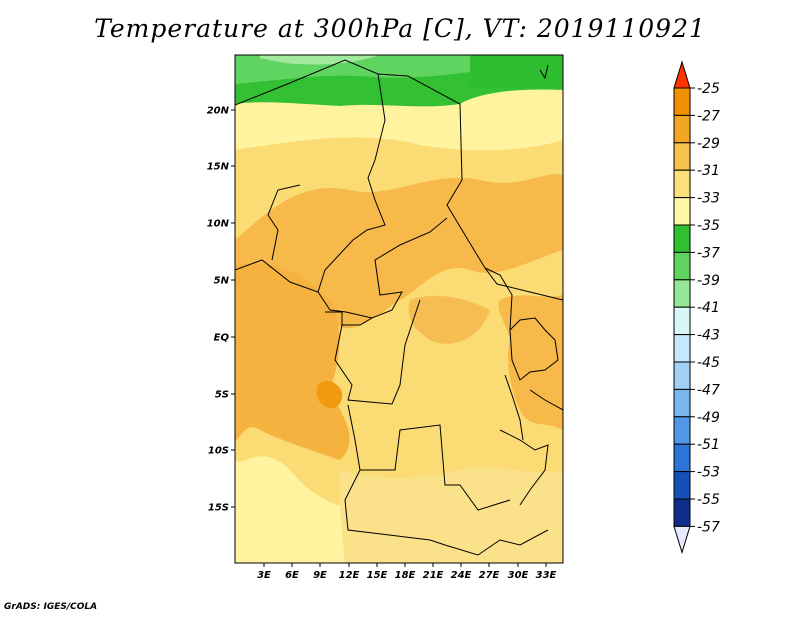 This screenshot has width=800, height=618. What do you see at coordinates (51, 607) in the screenshot?
I see `credit-text: GrADS: IGES/COLA` at bounding box center [51, 607].